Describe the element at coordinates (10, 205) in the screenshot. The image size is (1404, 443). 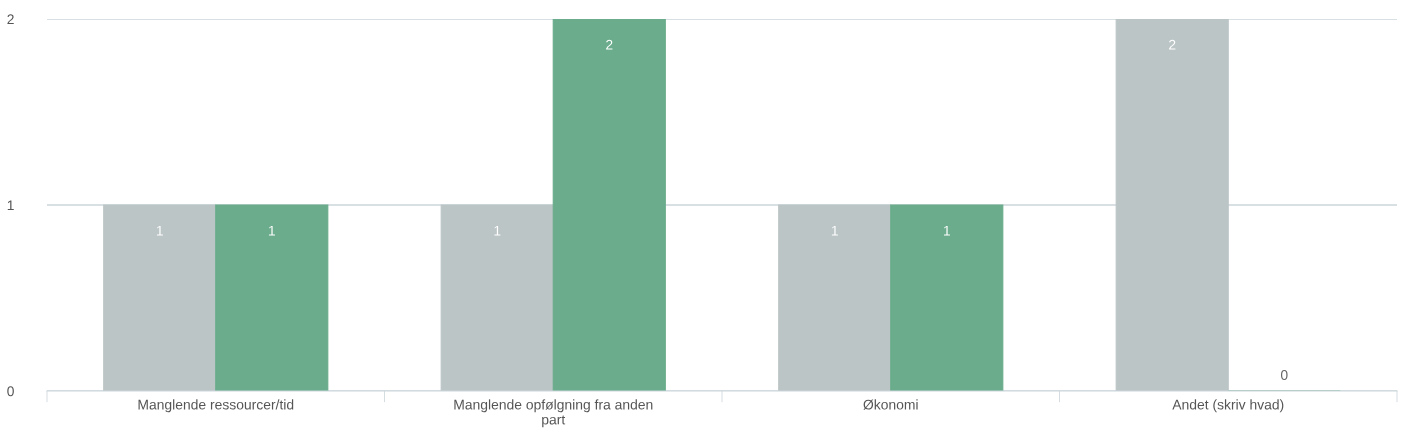
I see `y-tick-label: 1` at that location.